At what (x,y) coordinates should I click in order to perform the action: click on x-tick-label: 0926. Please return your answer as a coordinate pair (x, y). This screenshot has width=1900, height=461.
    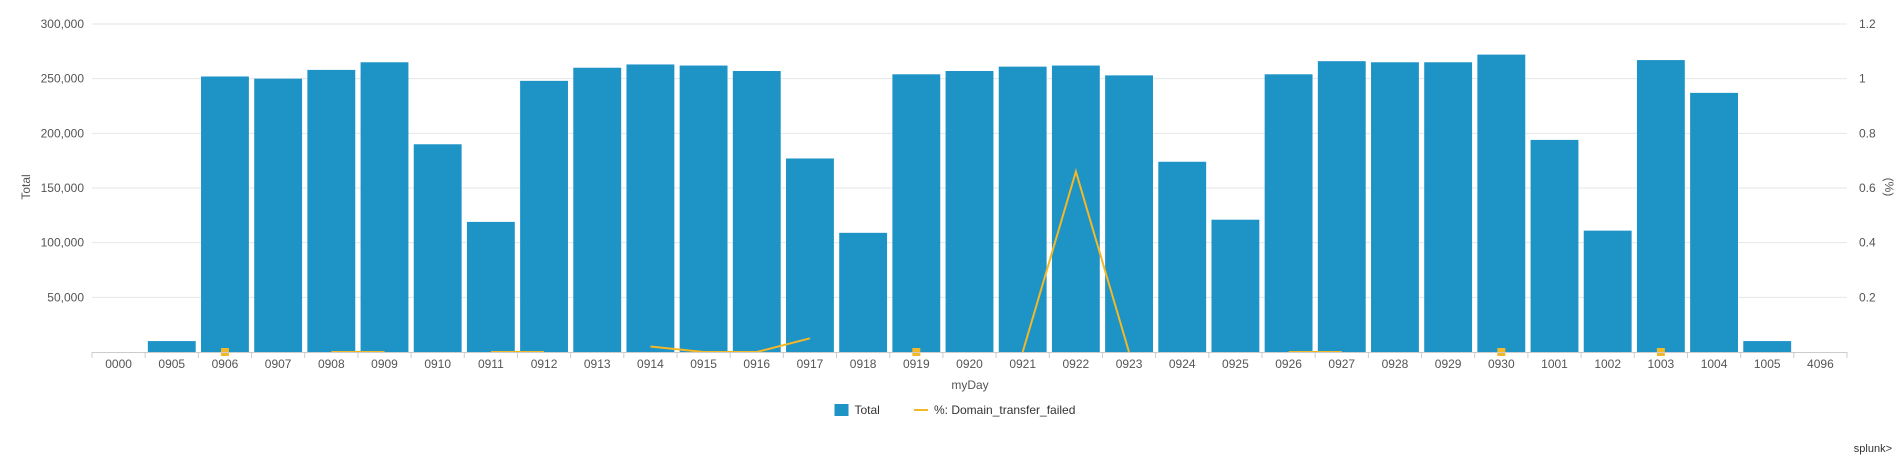
    Looking at the image, I should click on (1288, 364).